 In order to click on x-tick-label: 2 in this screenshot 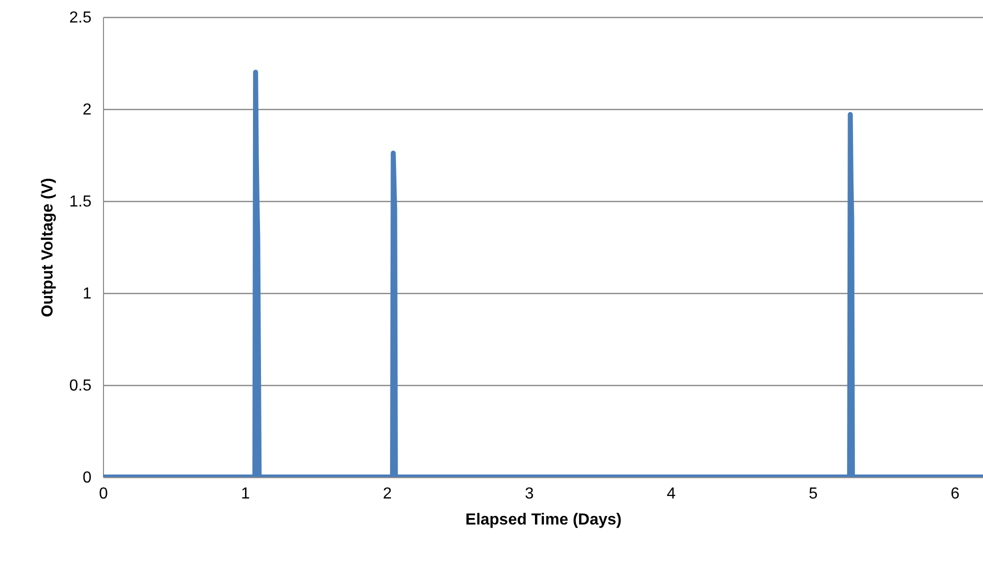, I will do `click(387, 494)`.